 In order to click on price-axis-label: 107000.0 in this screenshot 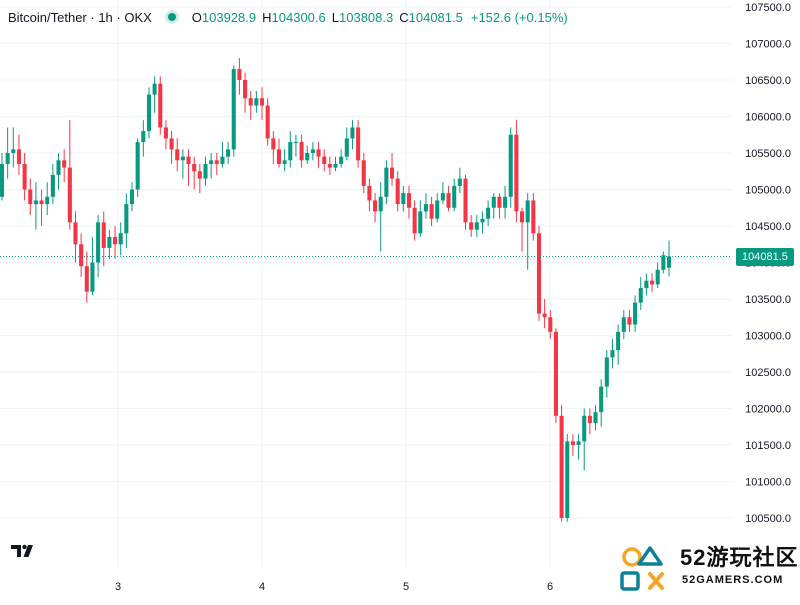, I will do `click(768, 45)`.